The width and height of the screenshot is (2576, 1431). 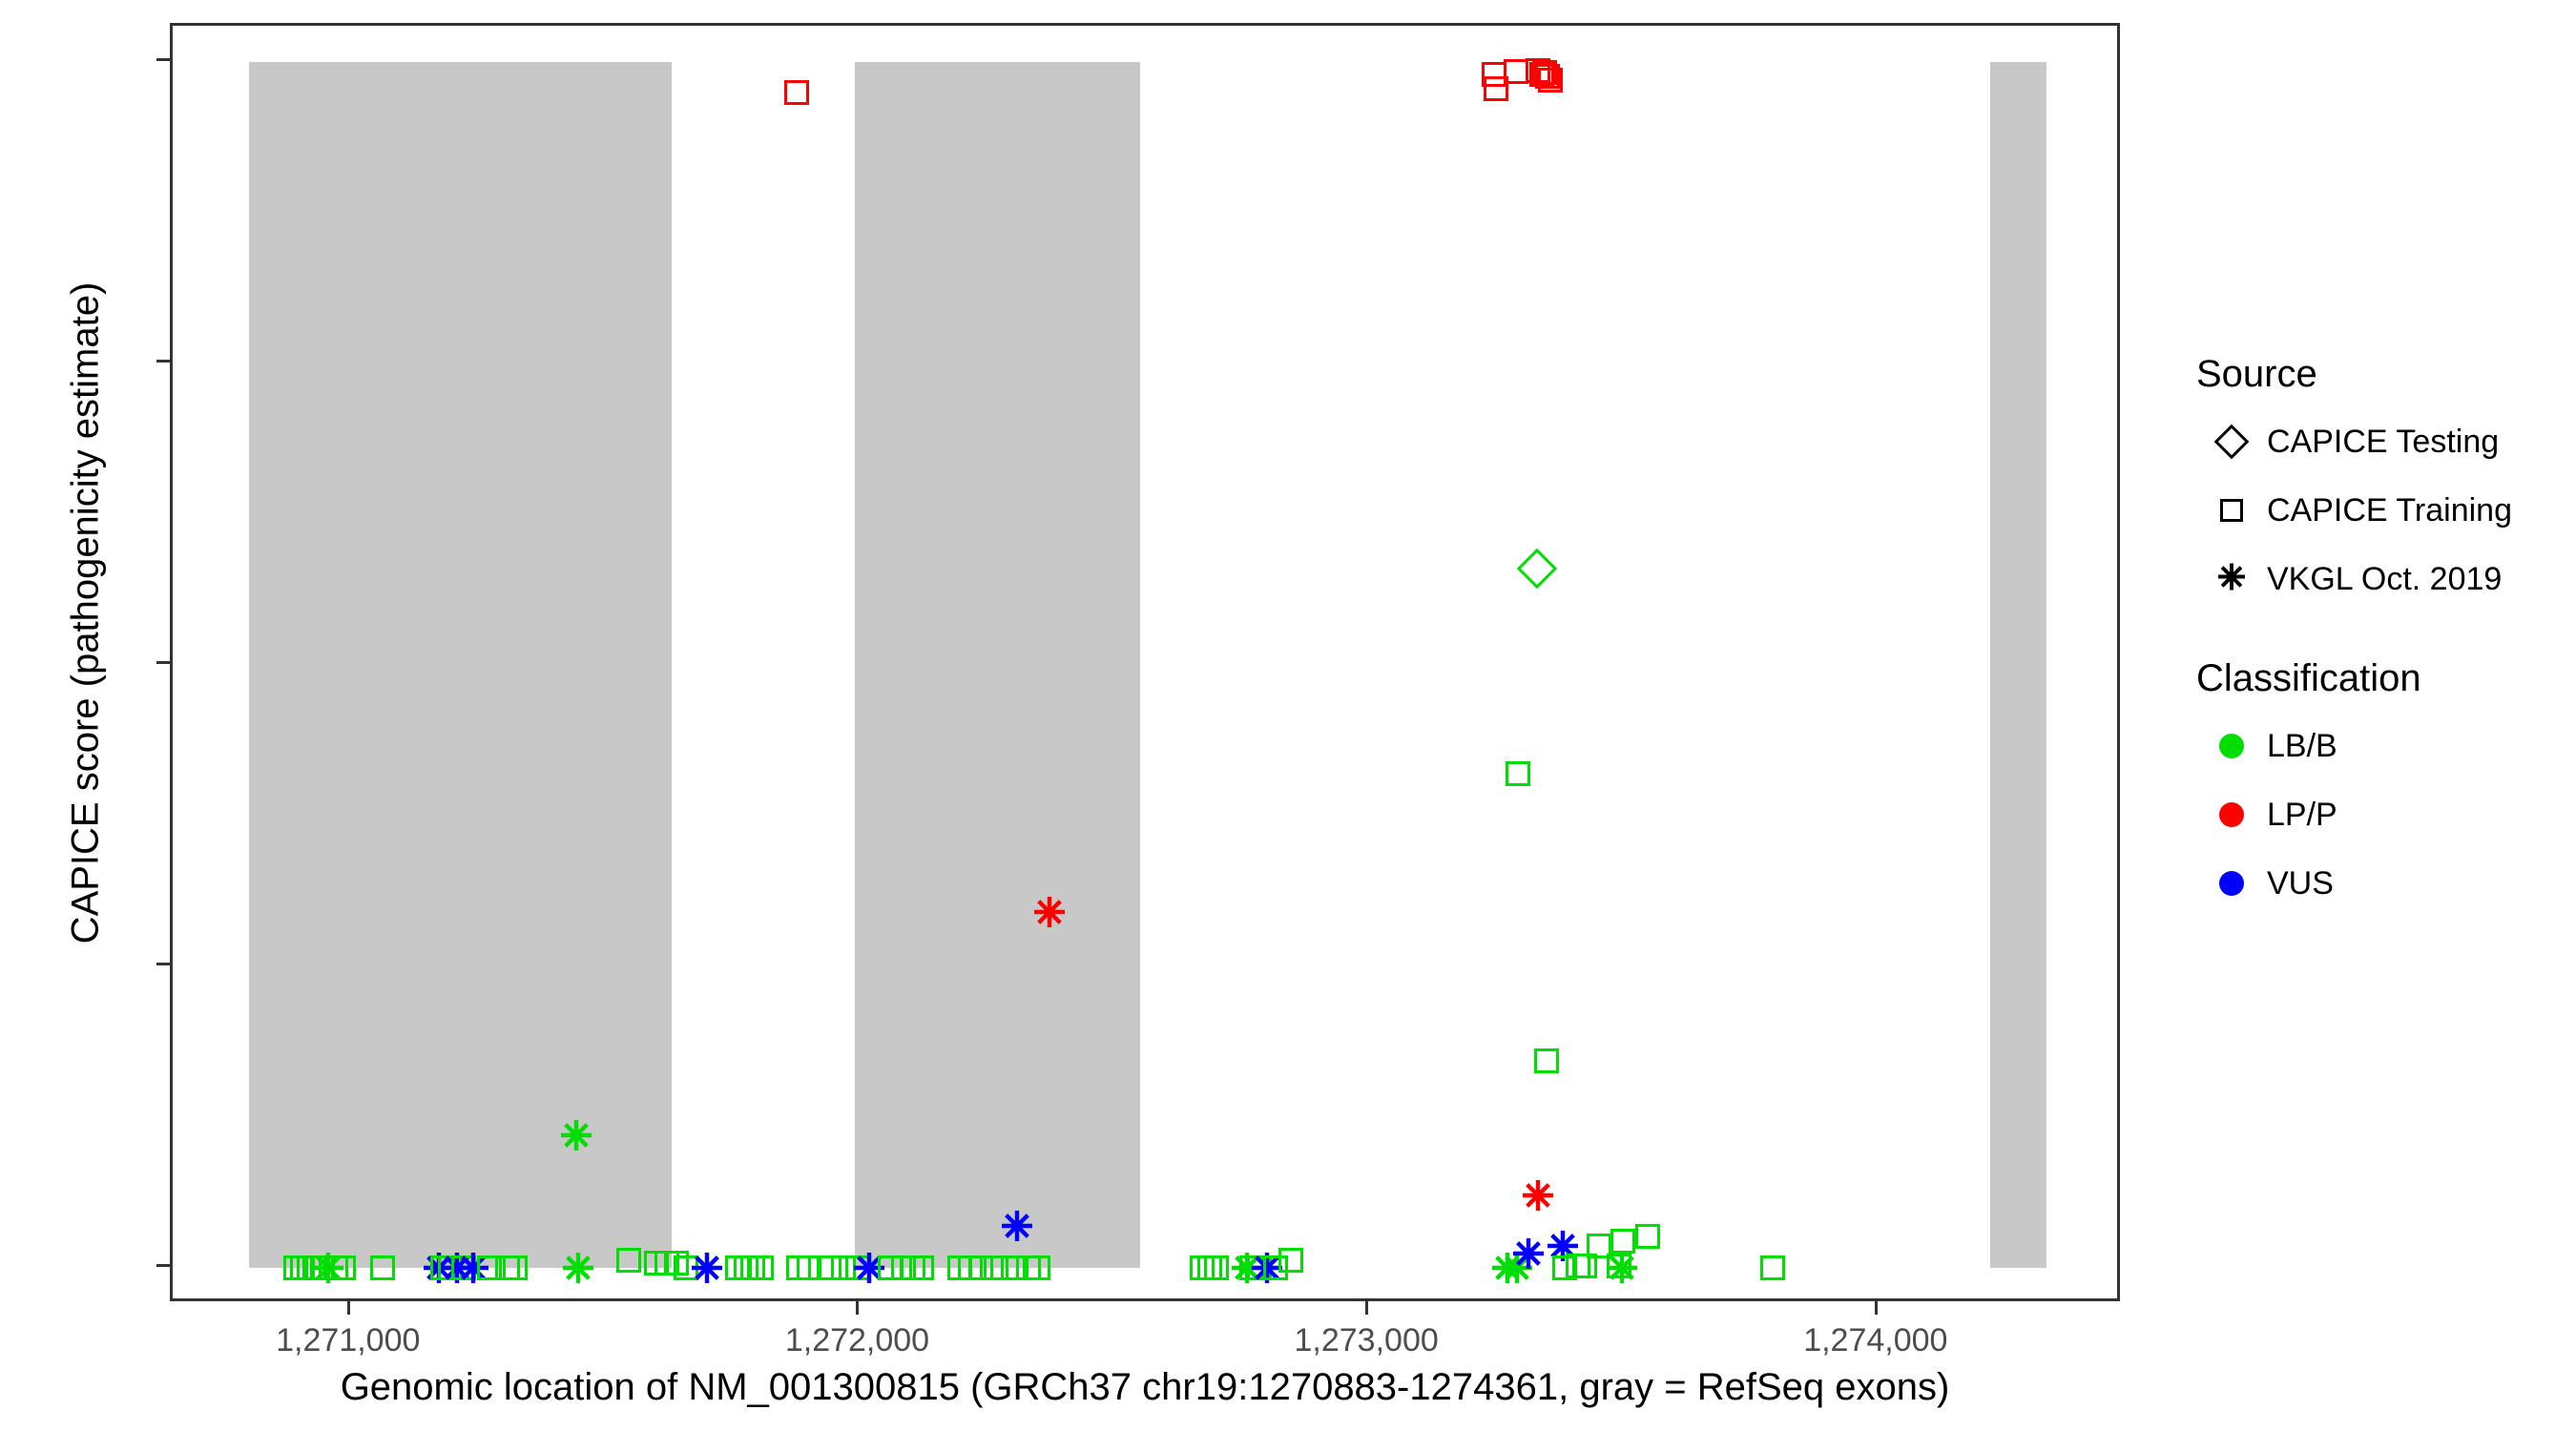 What do you see at coordinates (2302, 745) in the screenshot?
I see `legend-label: LB/B` at bounding box center [2302, 745].